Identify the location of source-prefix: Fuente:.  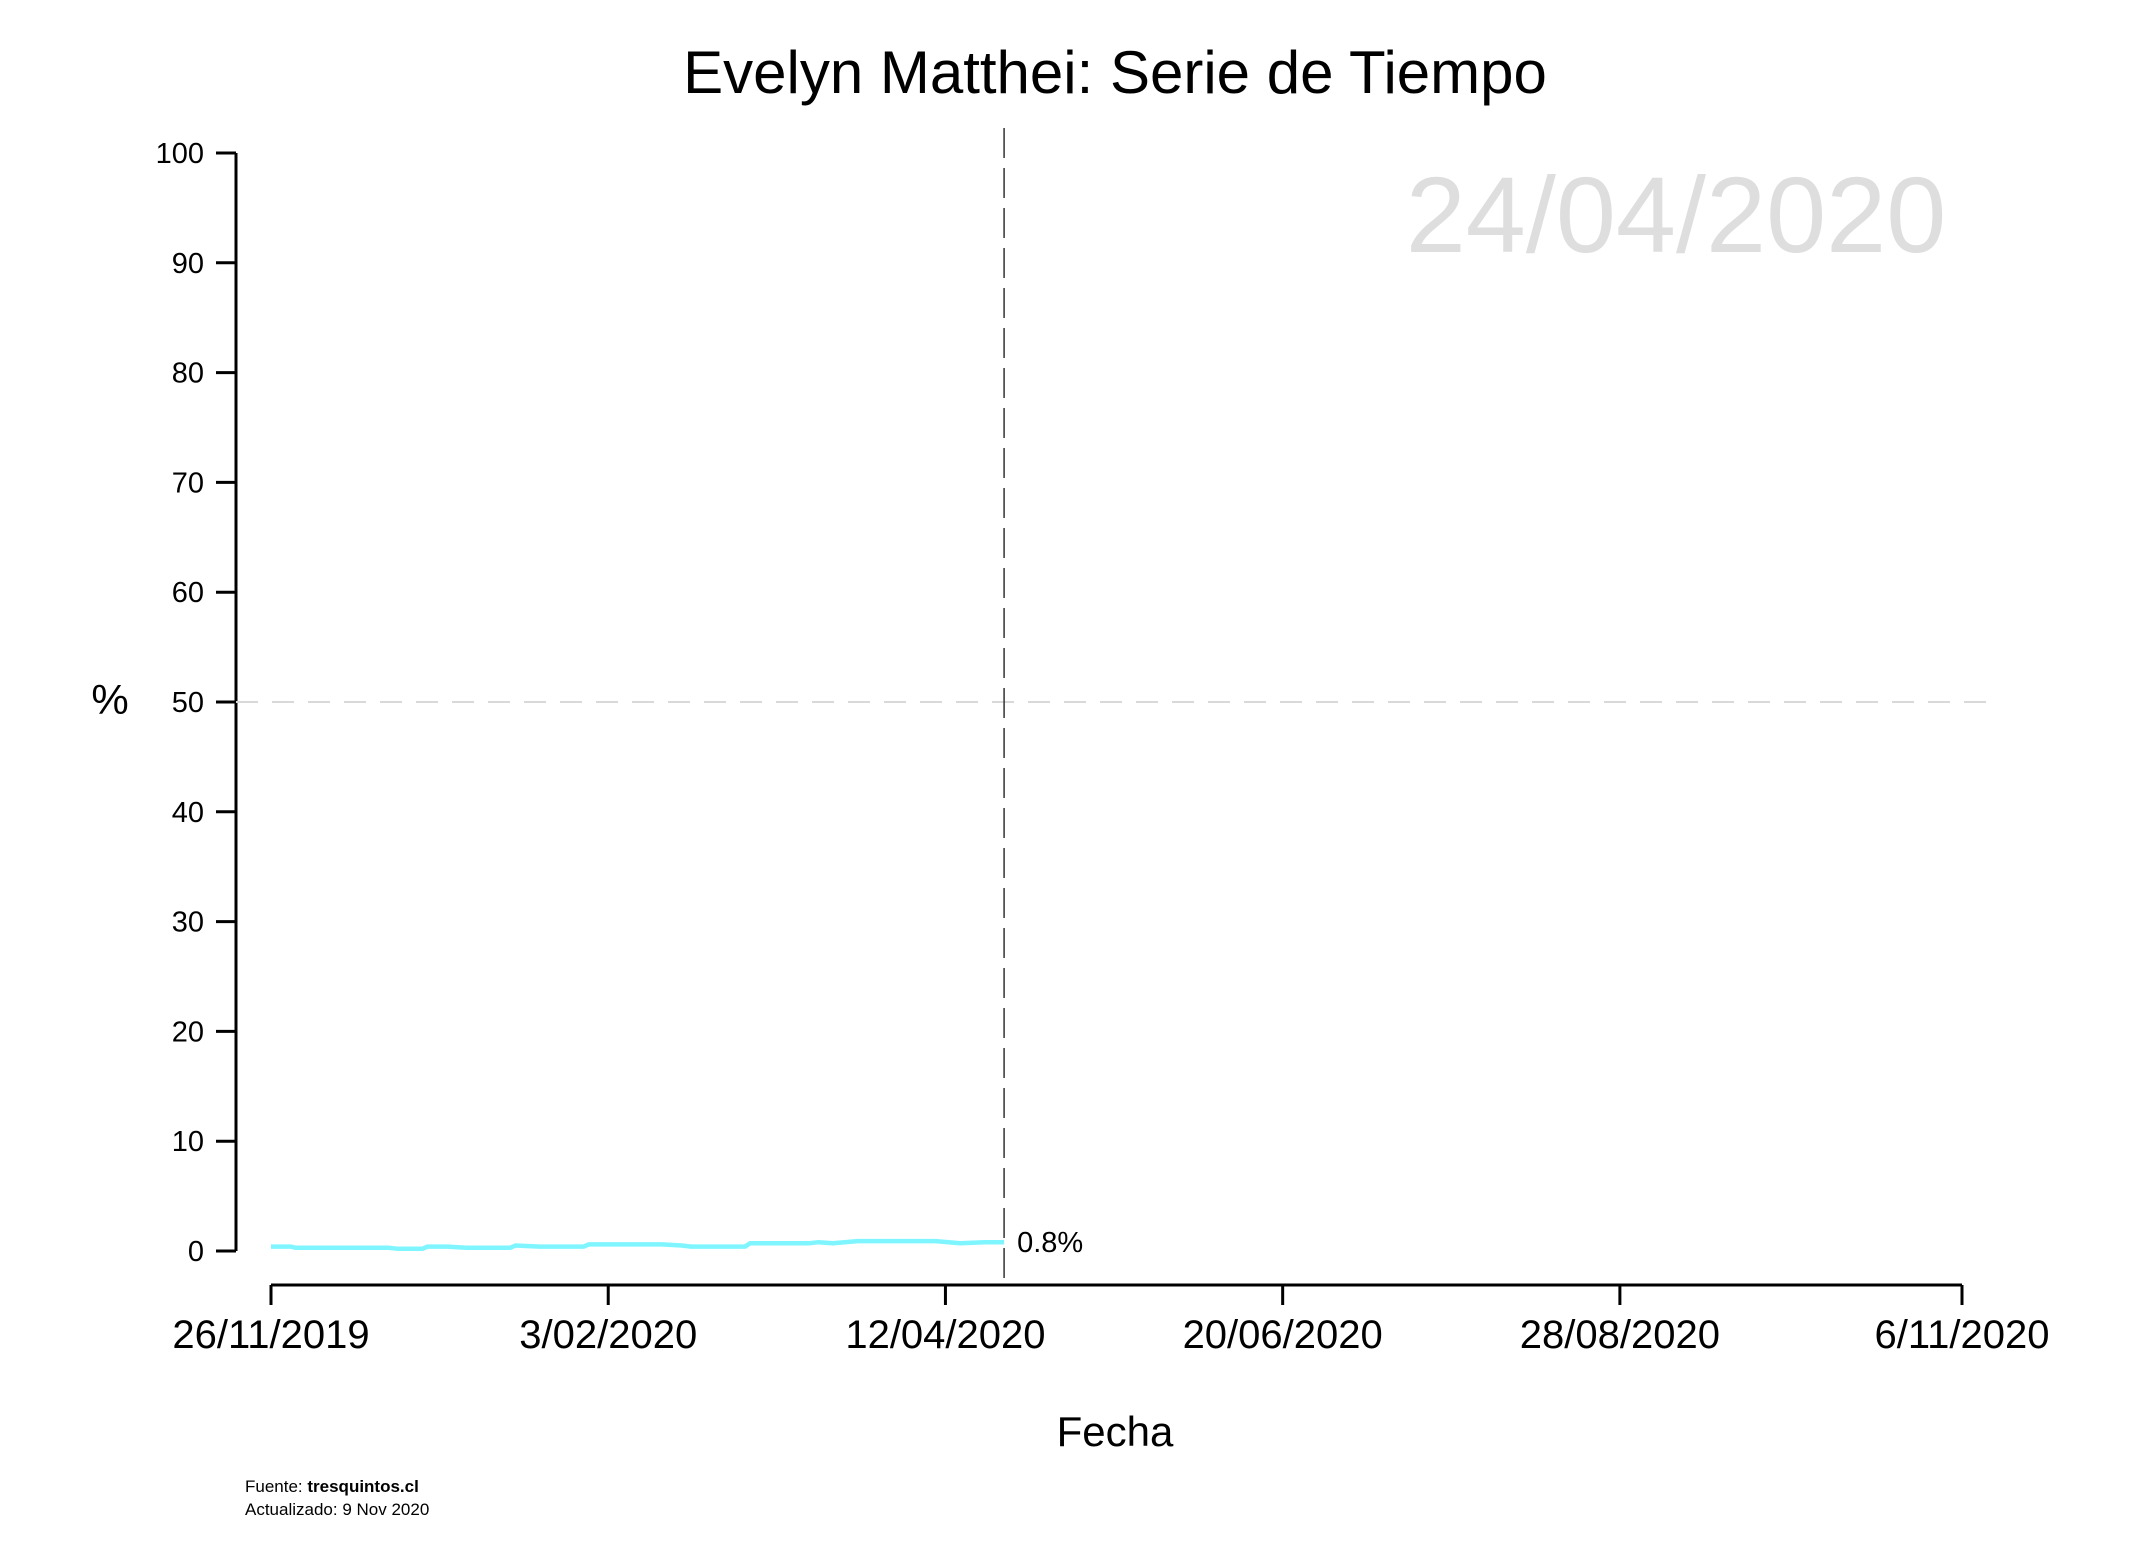
(276, 1486).